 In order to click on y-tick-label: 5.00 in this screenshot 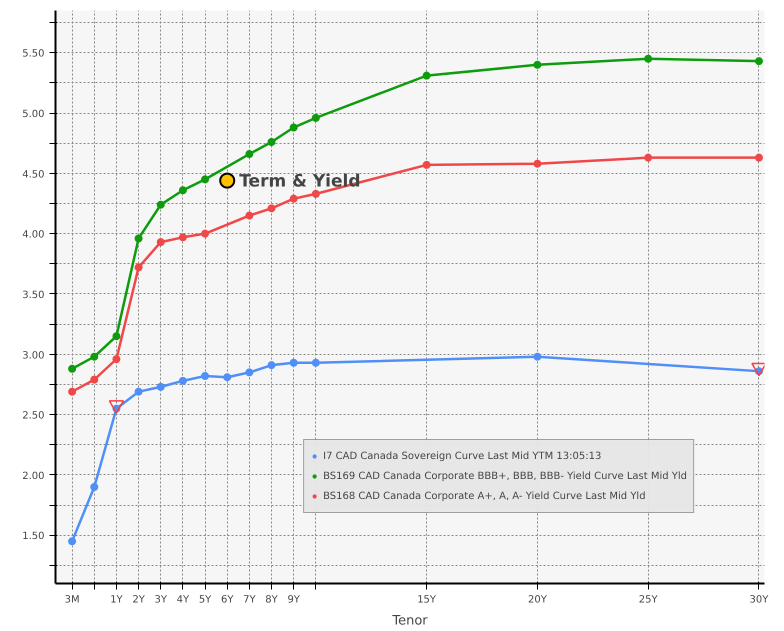, I will do `click(33, 114)`.